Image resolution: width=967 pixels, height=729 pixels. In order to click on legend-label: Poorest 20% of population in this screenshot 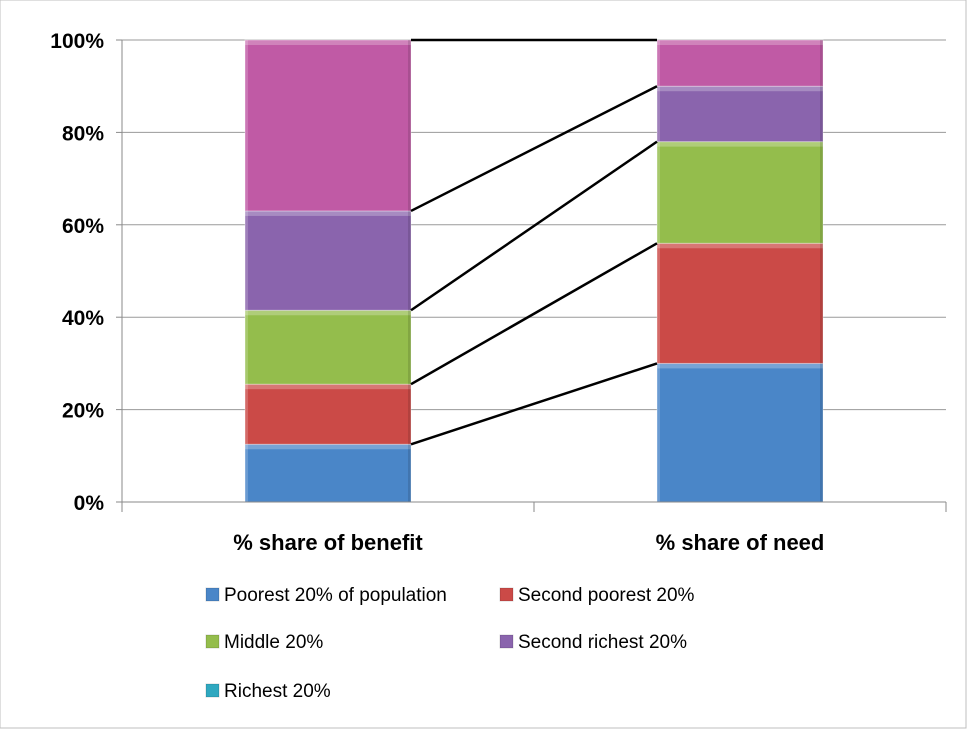, I will do `click(335, 595)`.